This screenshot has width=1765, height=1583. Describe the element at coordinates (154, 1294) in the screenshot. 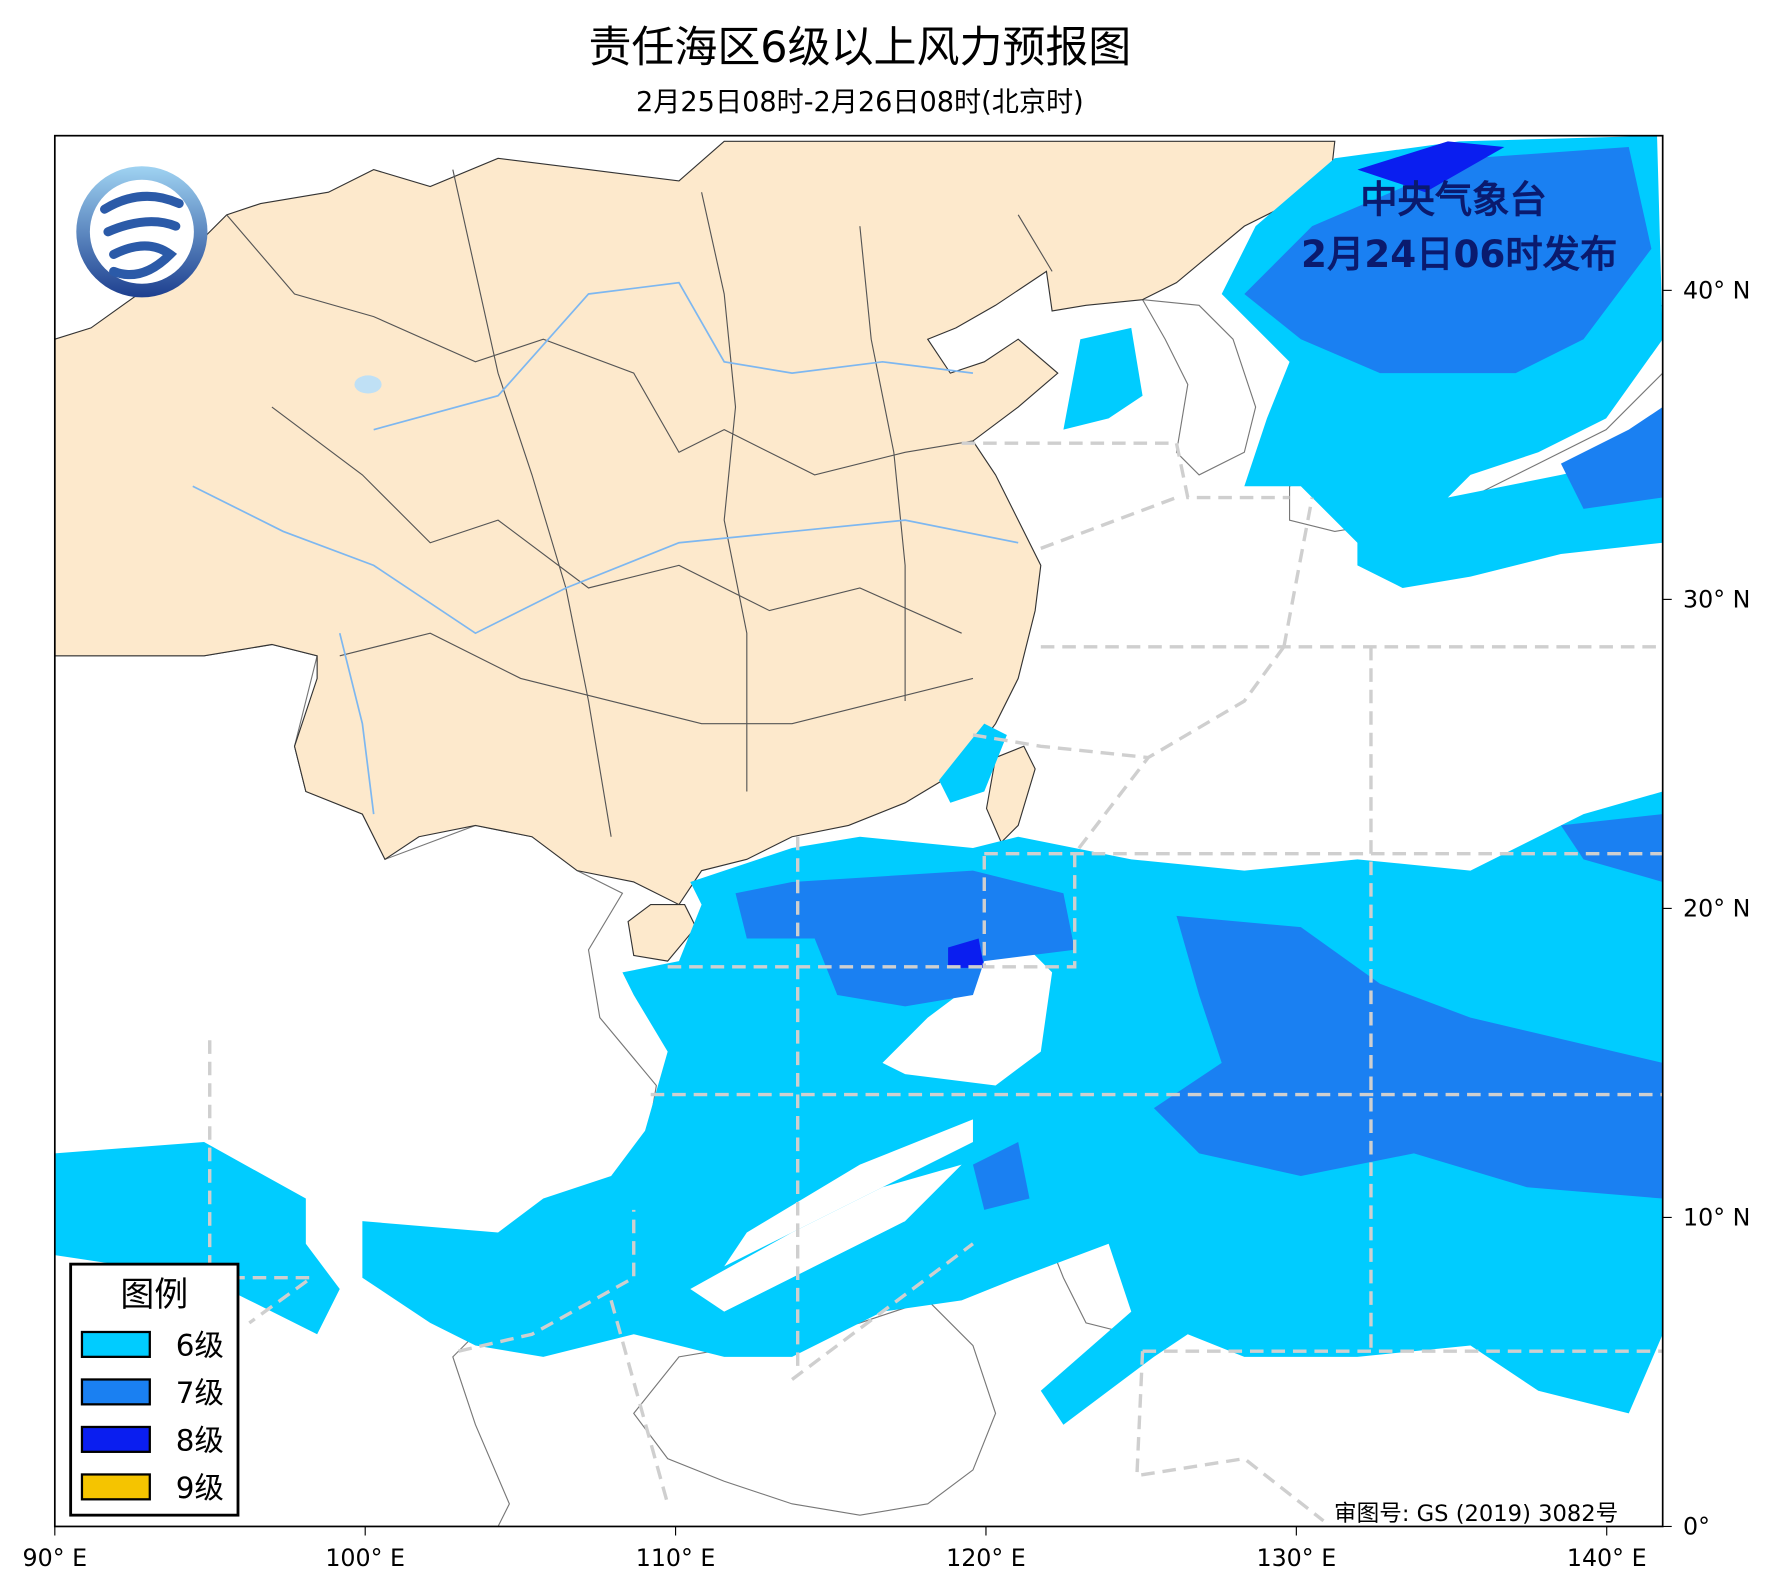

I see `legend-title: 图例` at that location.